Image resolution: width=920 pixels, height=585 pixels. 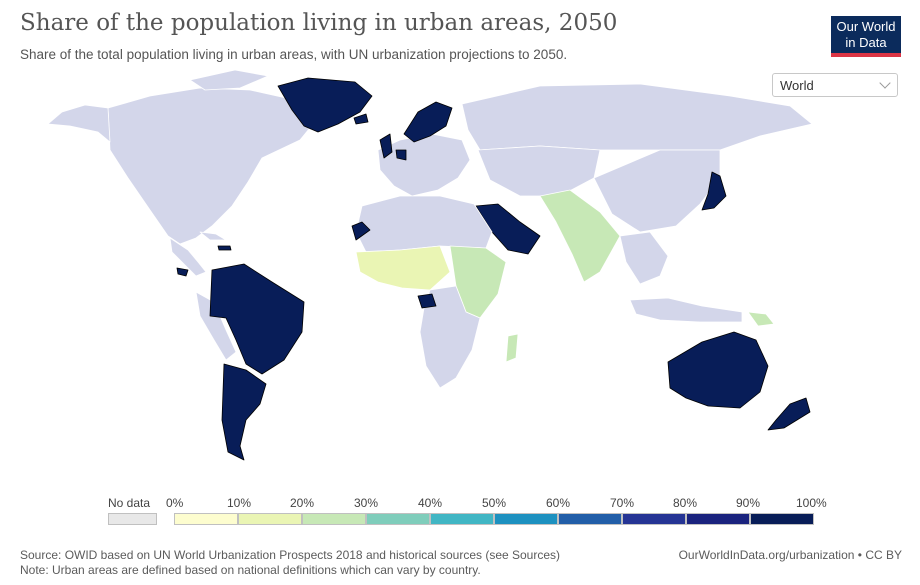 What do you see at coordinates (761, 319) in the screenshot?
I see `country-png` at bounding box center [761, 319].